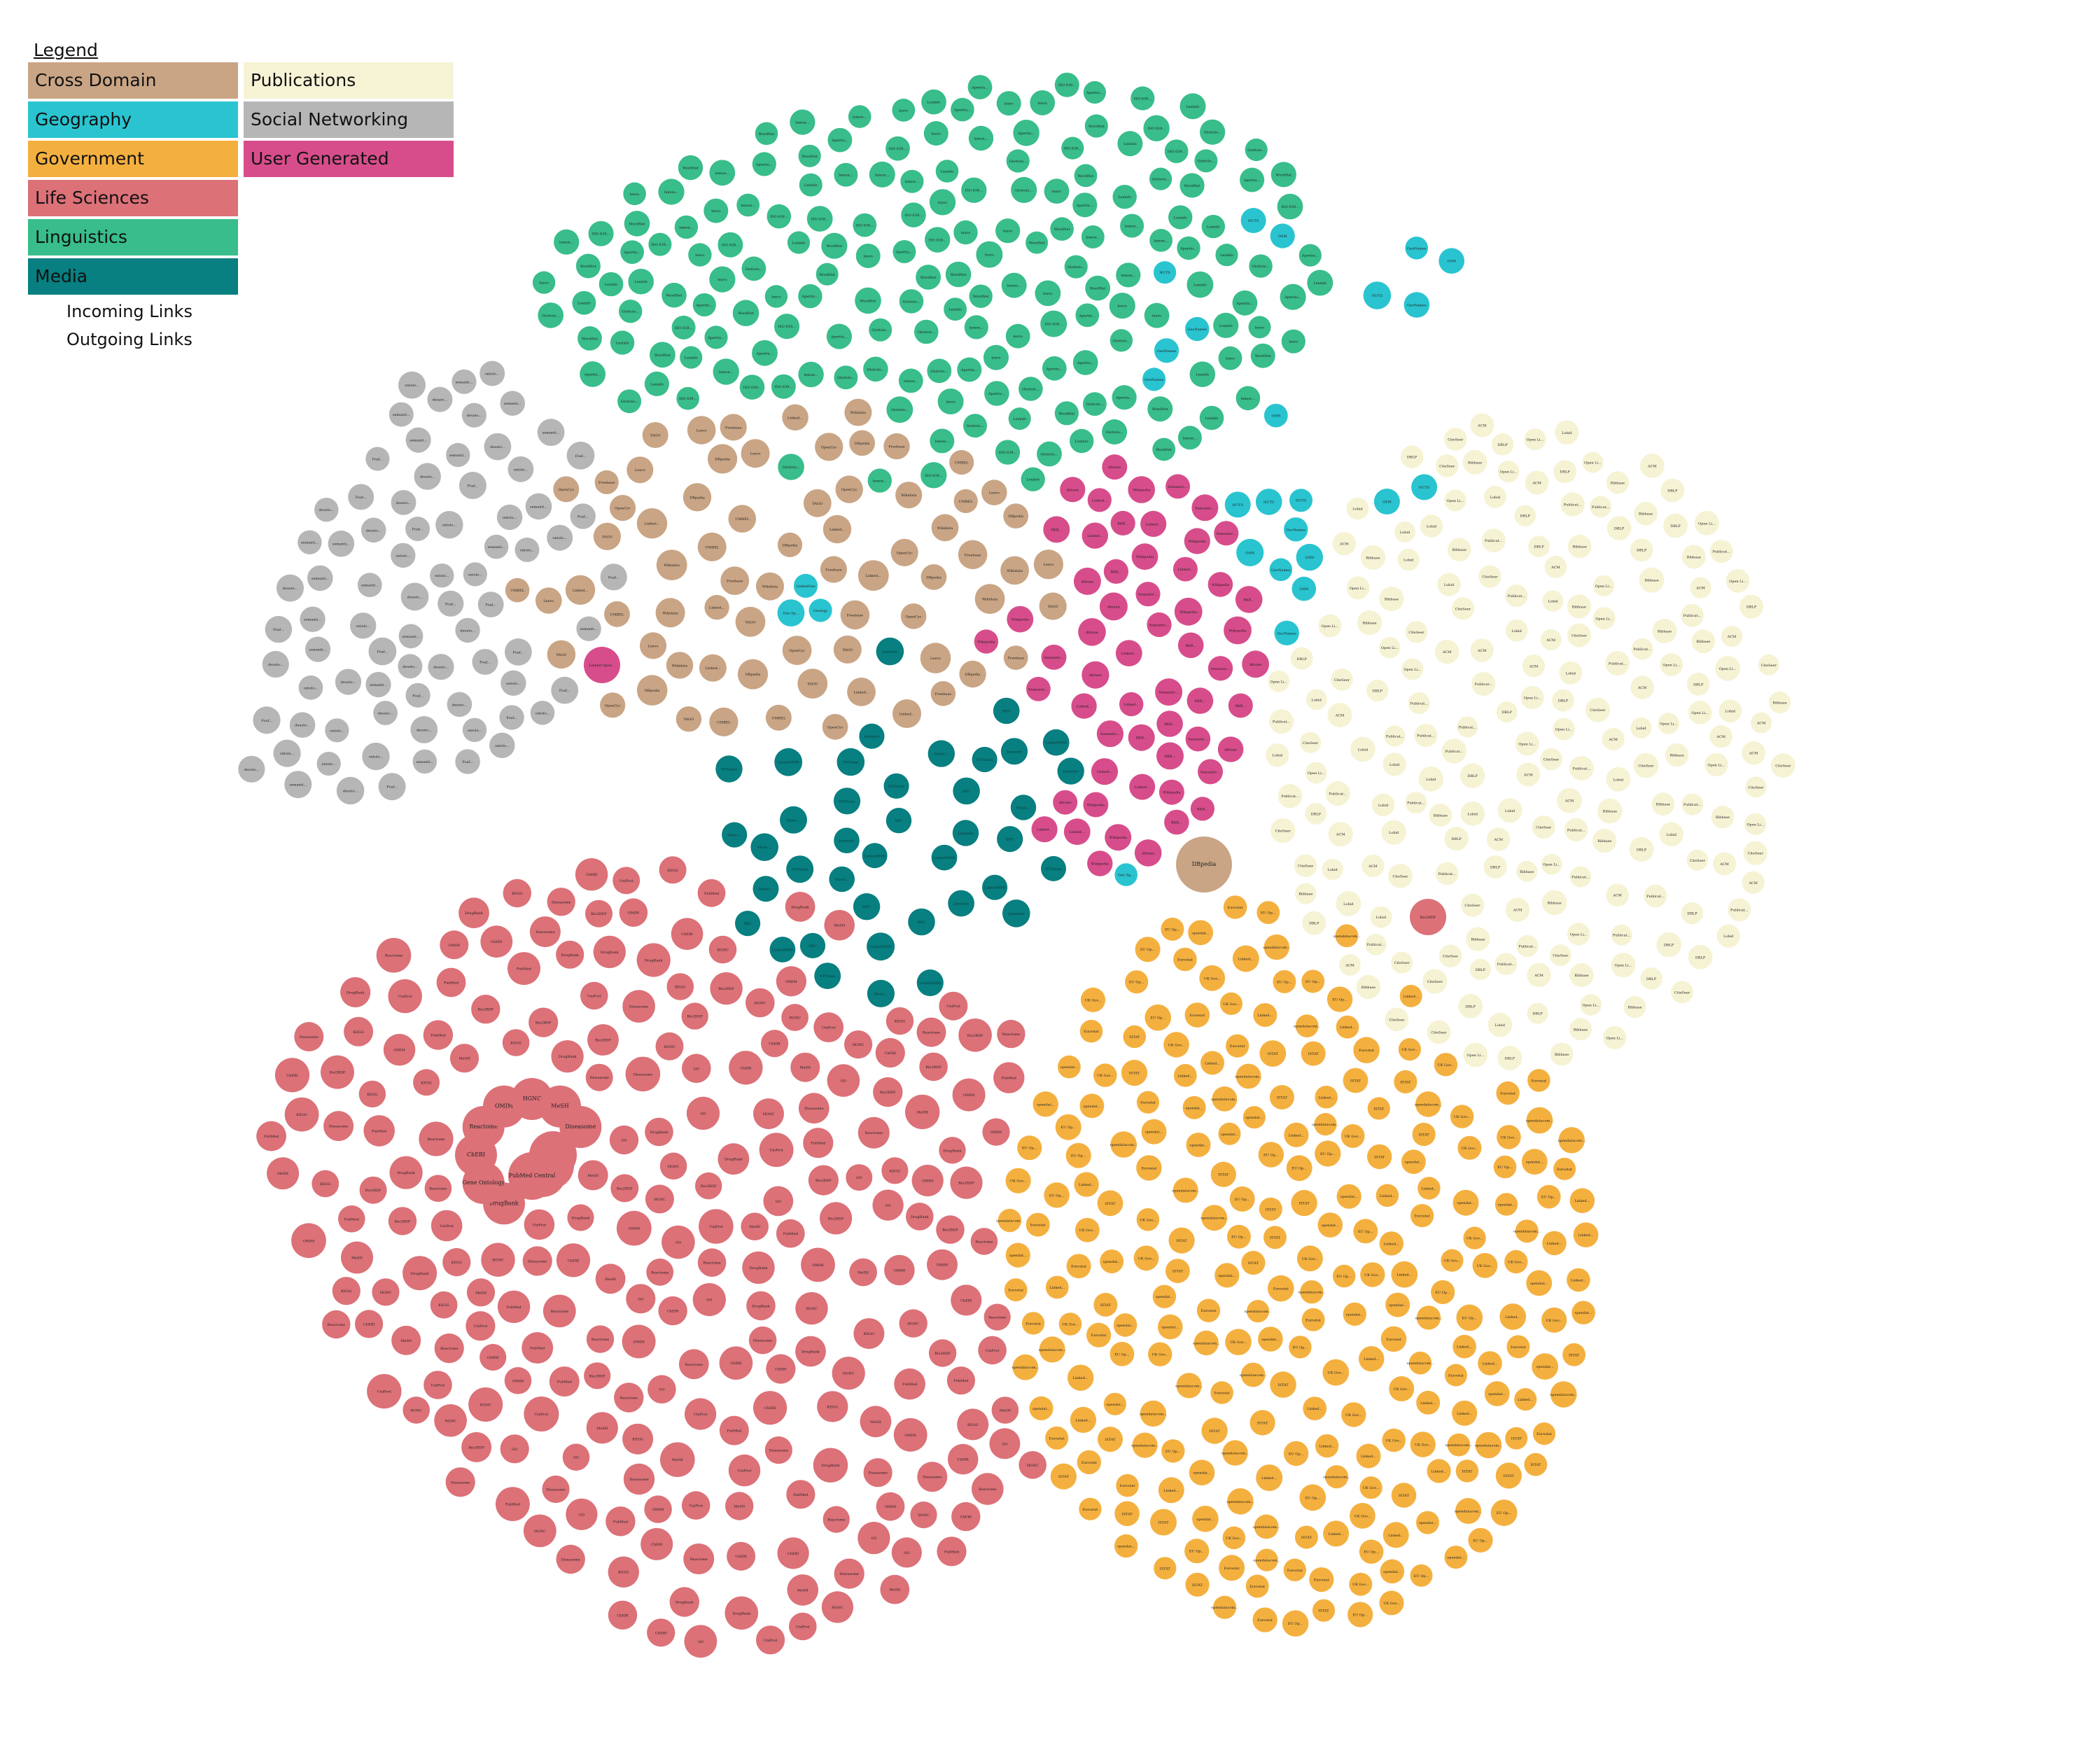 This screenshot has height=1750, width=2100. I want to click on dataset-node-cross: YAGO, so click(561, 654).